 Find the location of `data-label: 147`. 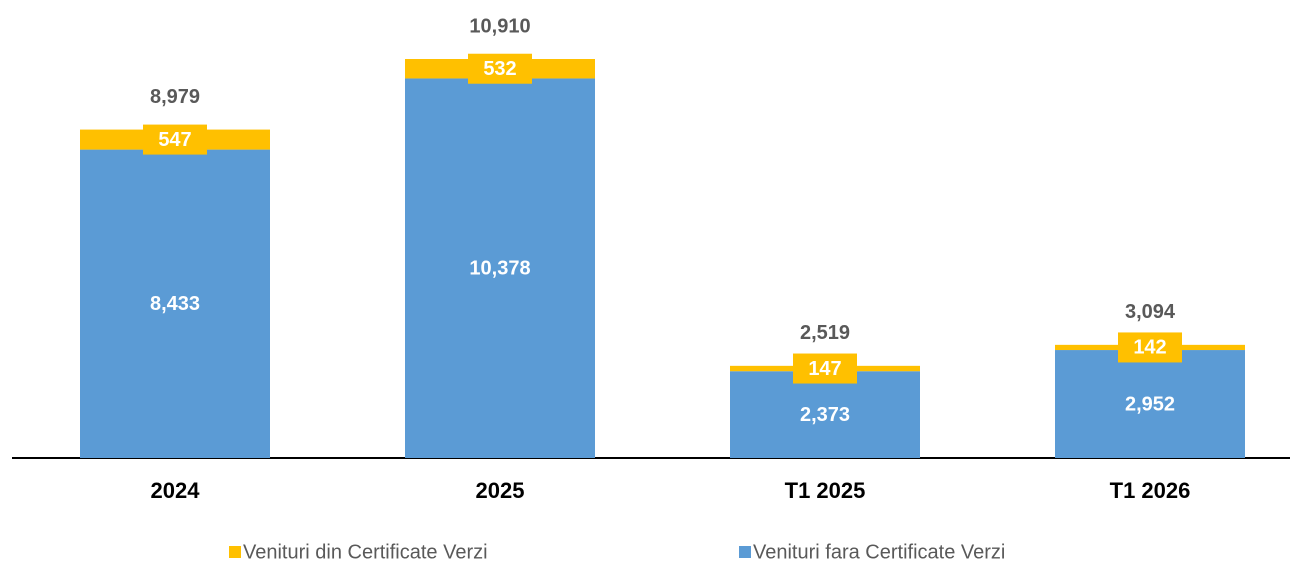

data-label: 147 is located at coordinates (824, 369).